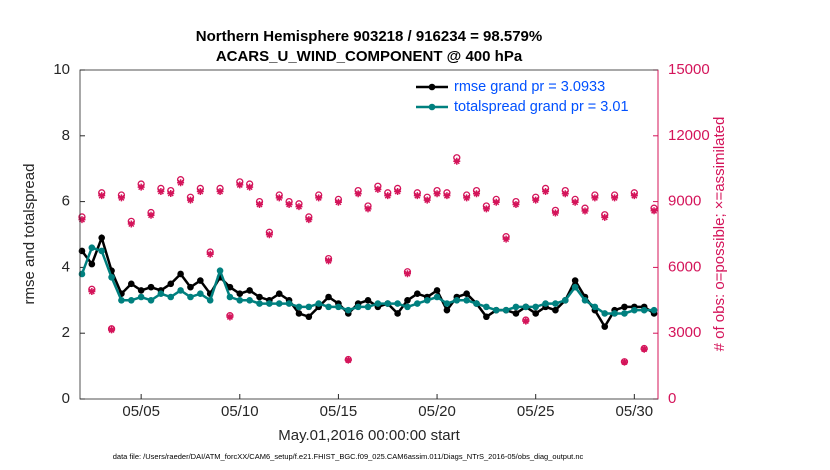 This screenshot has width=830, height=470. What do you see at coordinates (529, 87) in the screenshot?
I see `legend-label: rmse grand pr = 3.0933` at bounding box center [529, 87].